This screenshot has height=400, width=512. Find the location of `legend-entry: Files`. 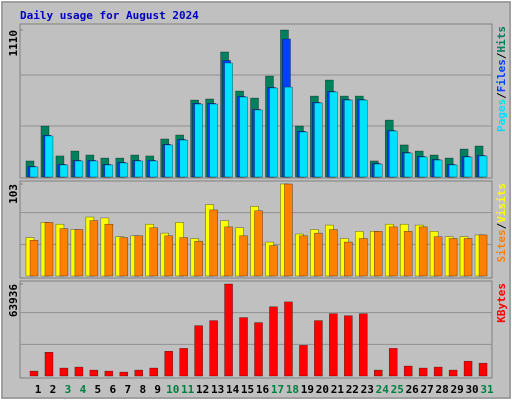

legend-entry: Files is located at coordinates (501, 75).